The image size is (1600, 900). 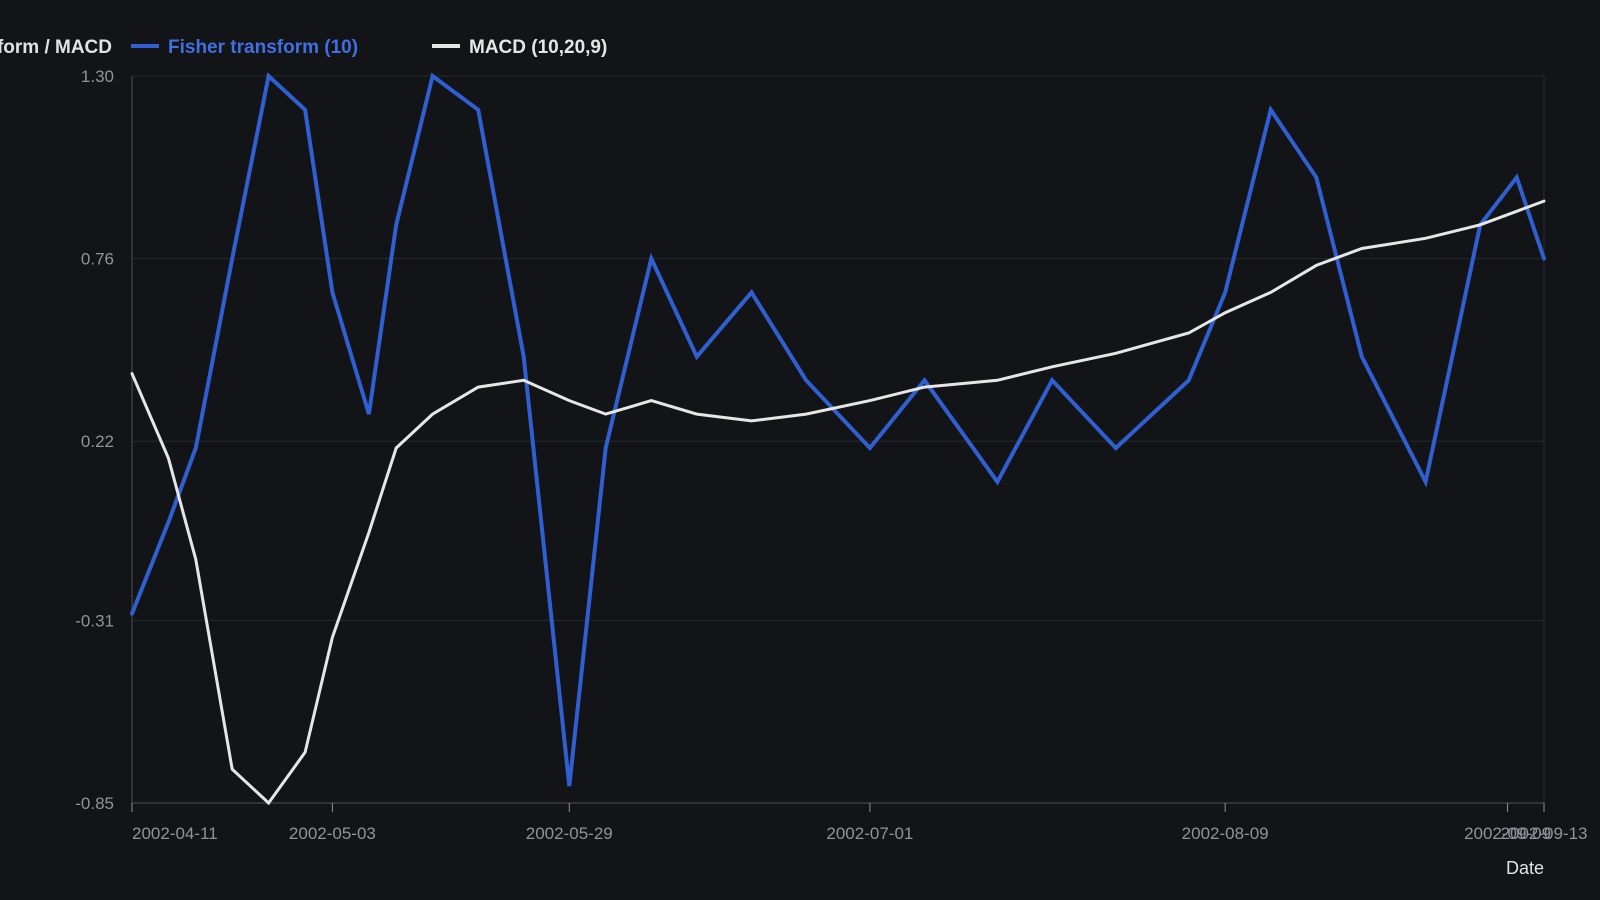 I want to click on x-tick-label: 2002-09-09, so click(x=1507, y=833).